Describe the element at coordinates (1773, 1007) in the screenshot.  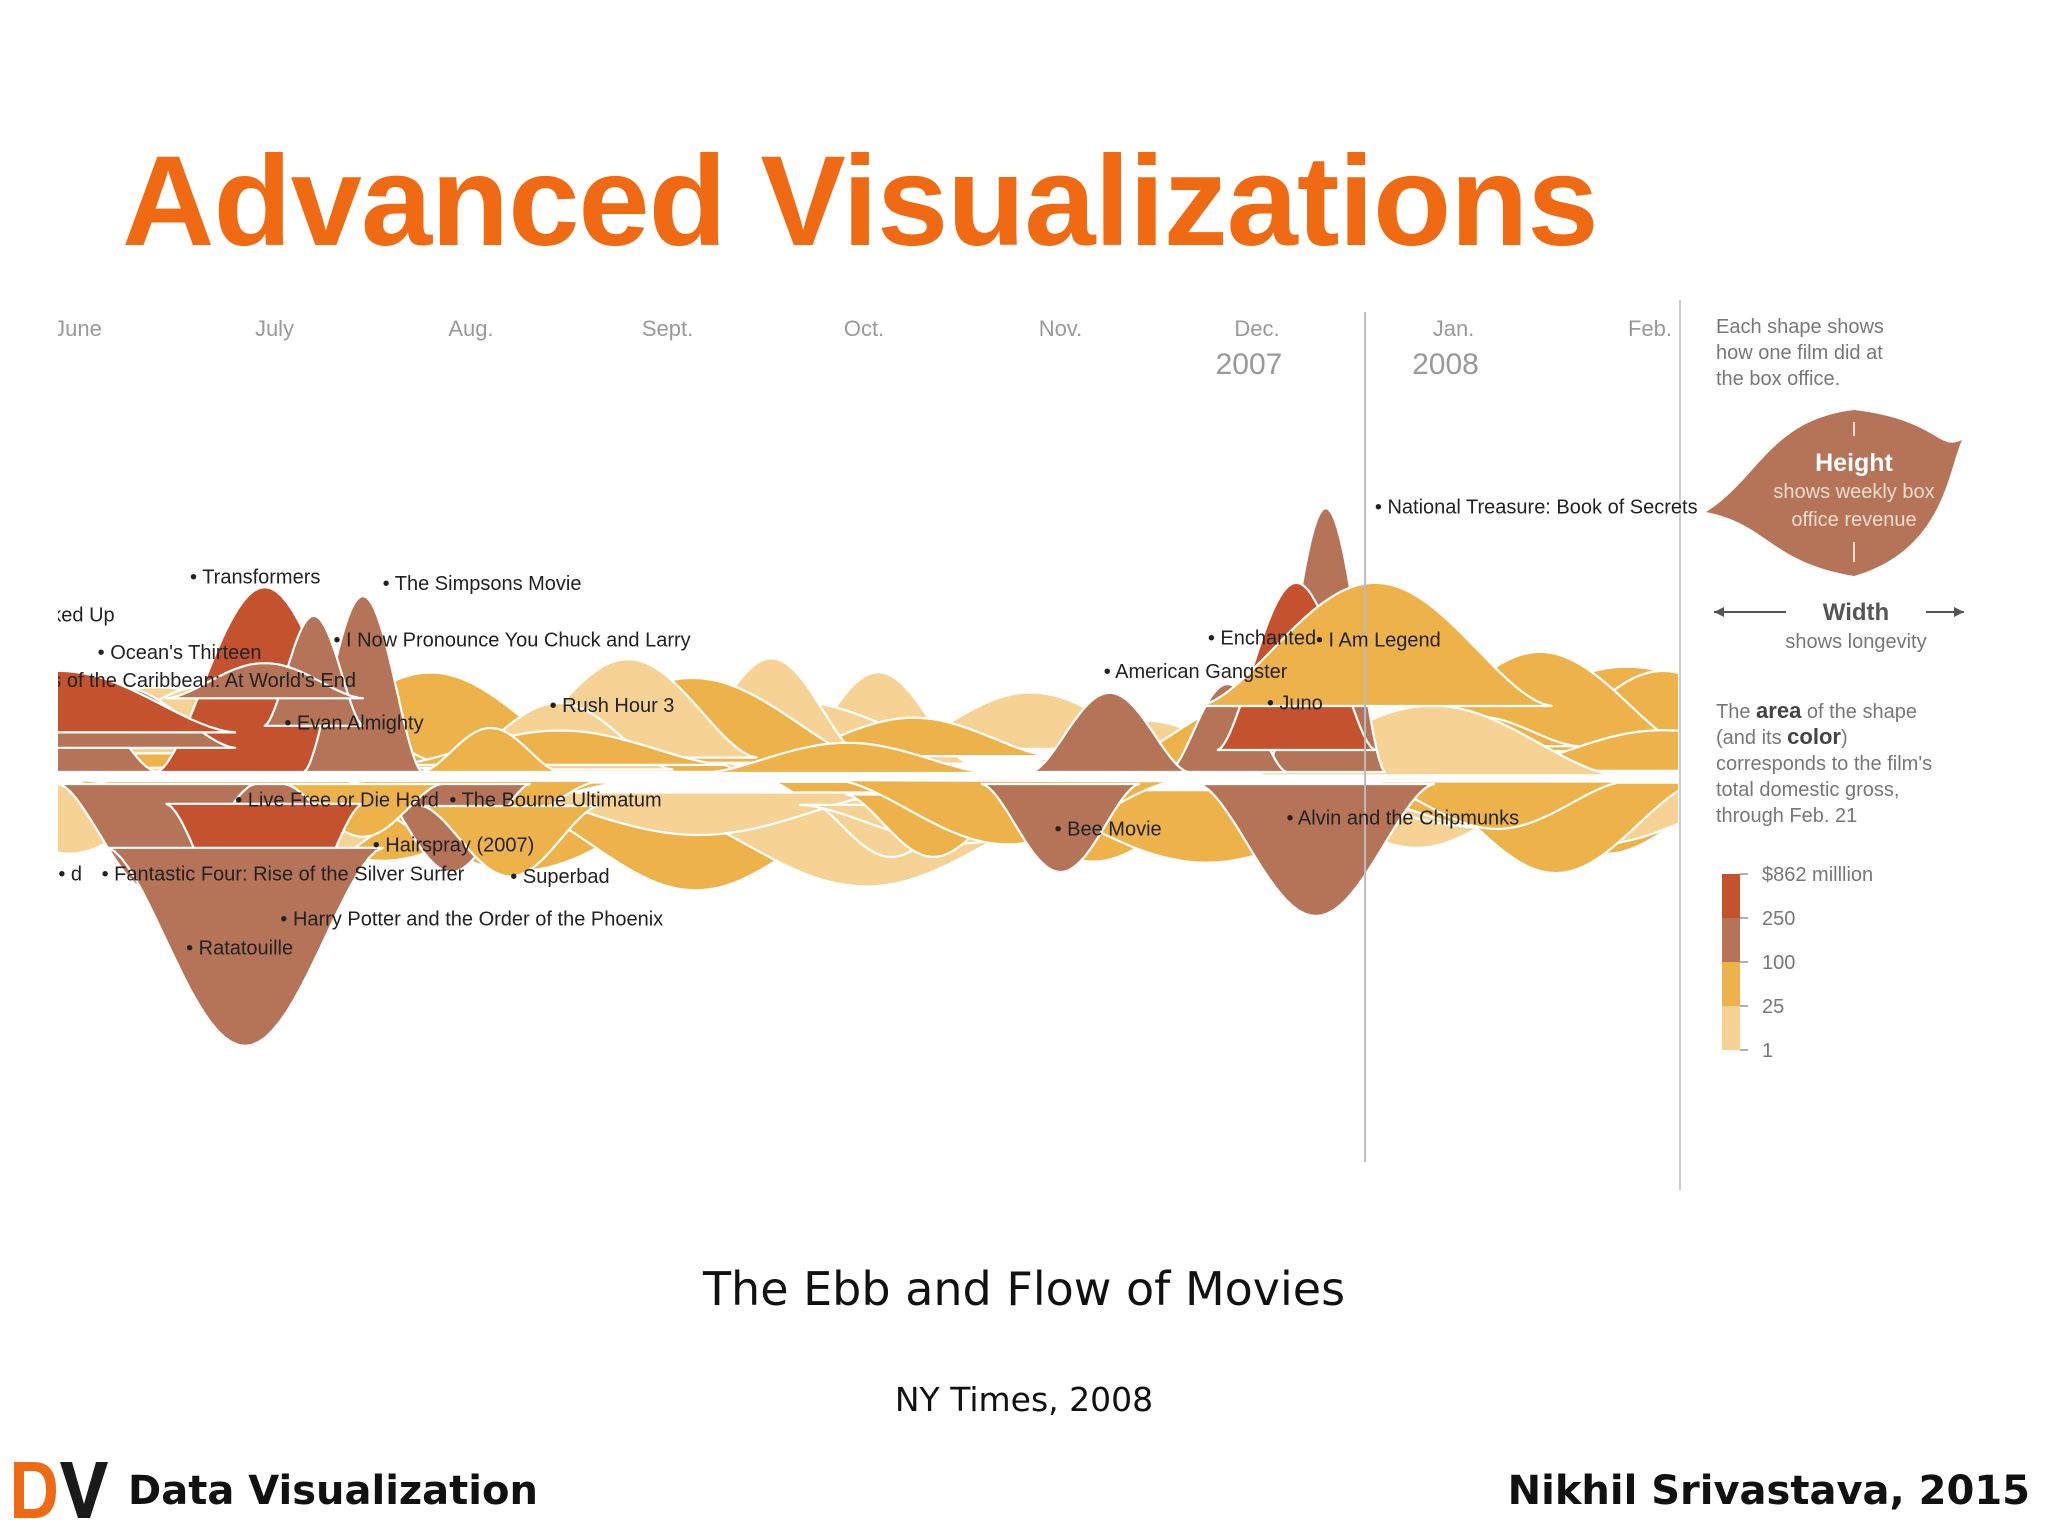
I see `legend-scale-label: 25` at that location.